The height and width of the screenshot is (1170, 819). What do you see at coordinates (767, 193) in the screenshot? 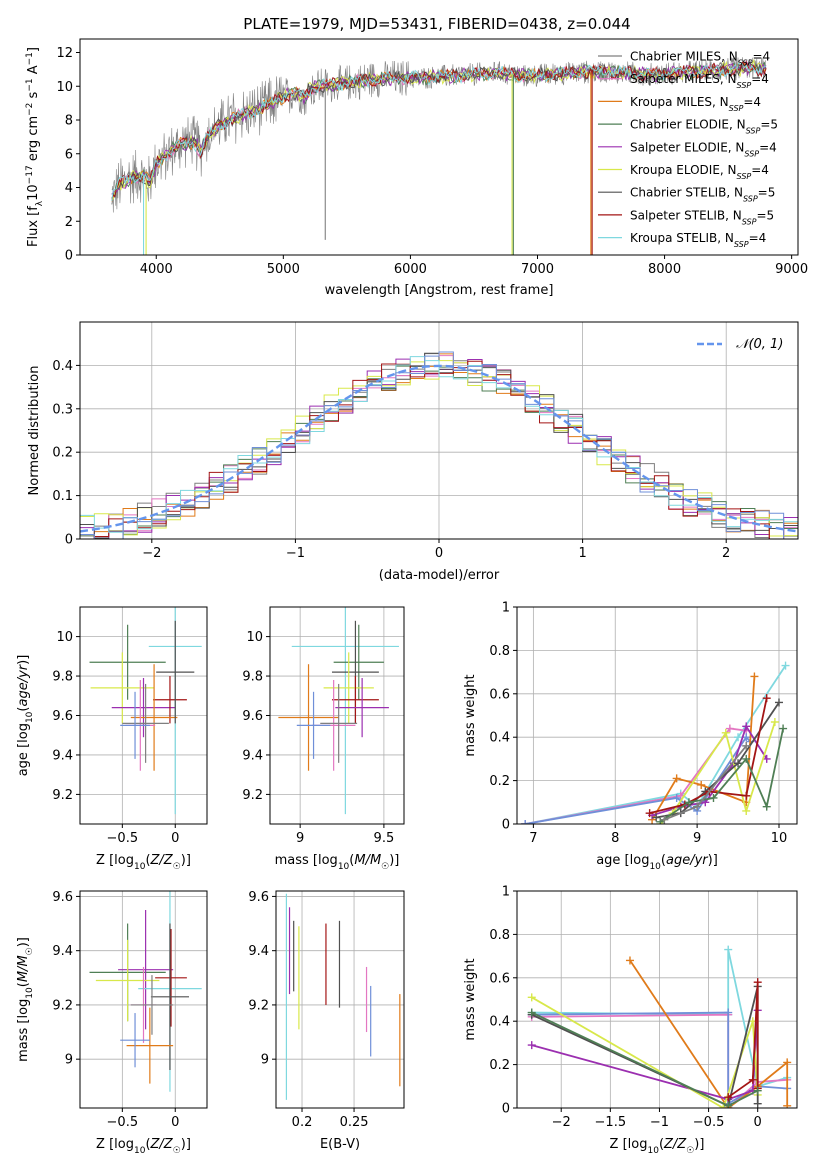
I see `legend-label-tail: =5` at bounding box center [767, 193].